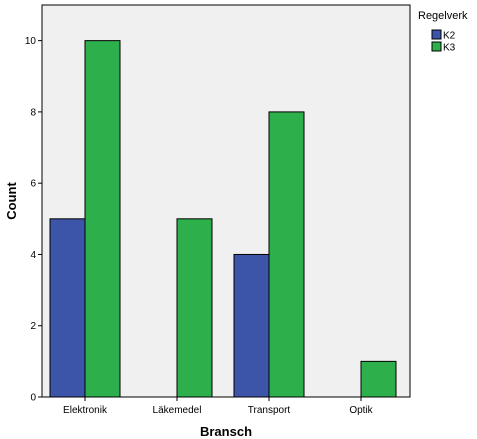 Image resolution: width=477 pixels, height=439 pixels. What do you see at coordinates (361, 410) in the screenshot?
I see `x-tick-label: Optik` at bounding box center [361, 410].